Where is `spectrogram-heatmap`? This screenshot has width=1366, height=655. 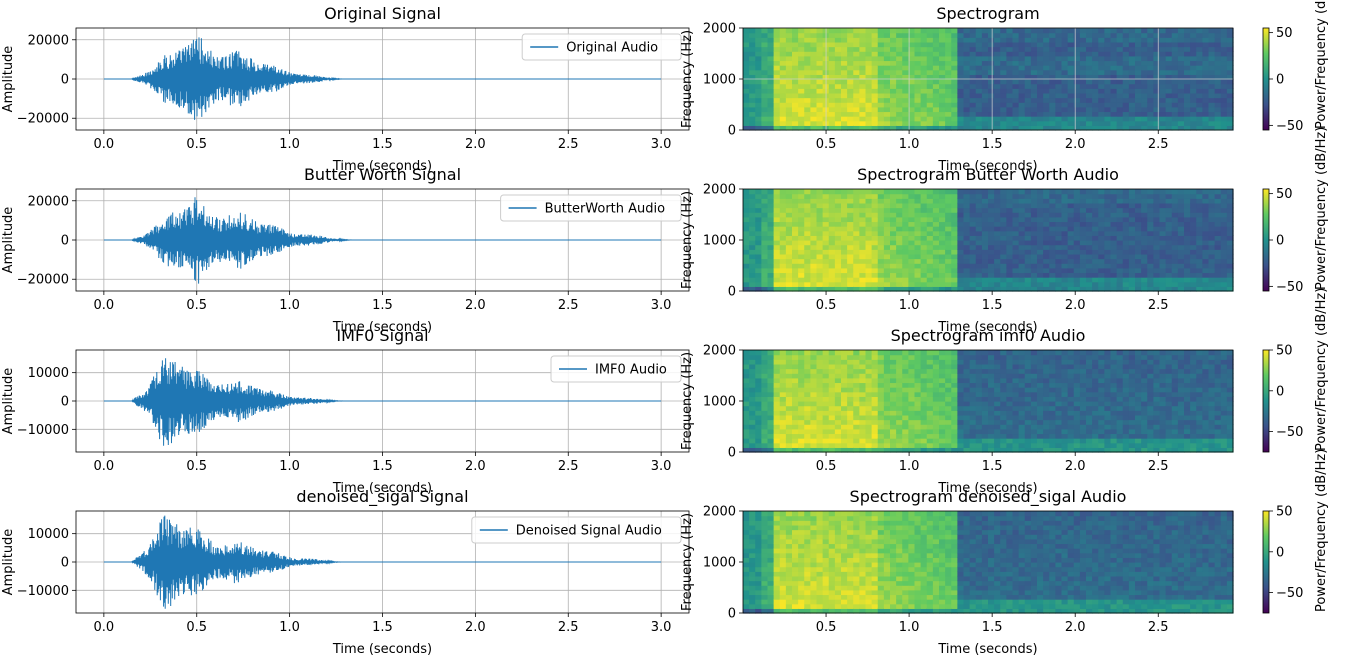 spectrogram-heatmap is located at coordinates (988, 79).